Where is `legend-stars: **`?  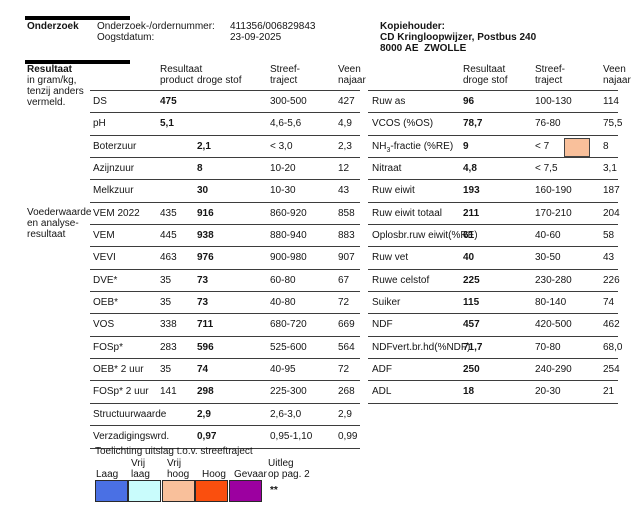 legend-stars: ** is located at coordinates (274, 490).